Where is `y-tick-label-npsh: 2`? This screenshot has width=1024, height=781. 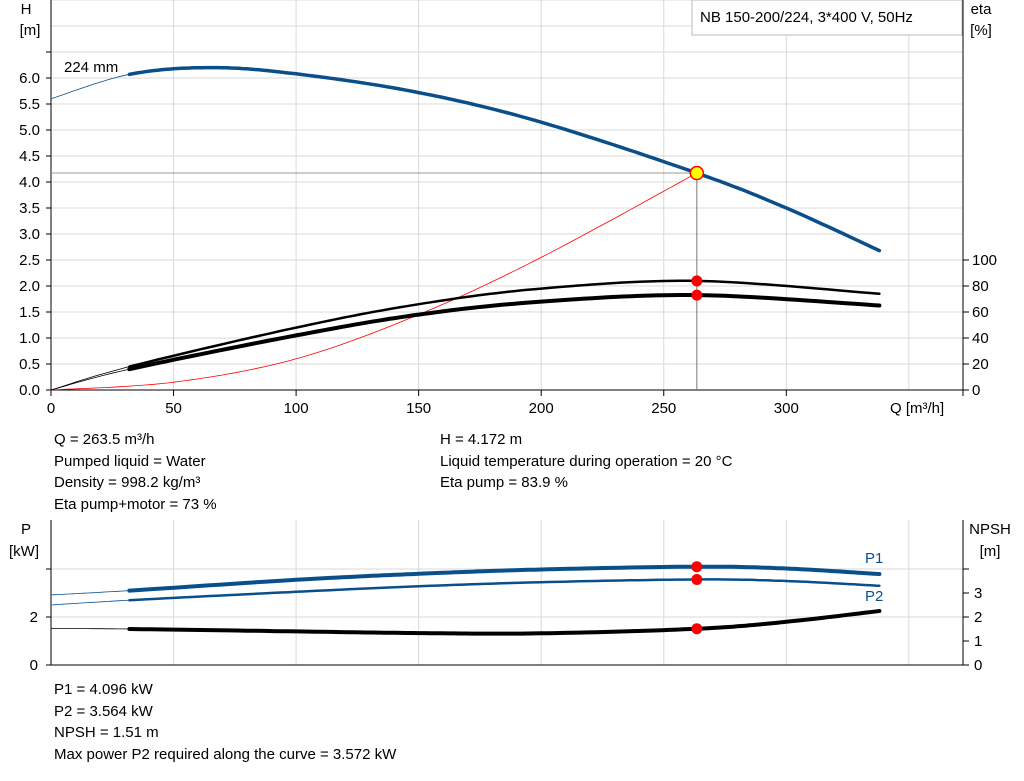
y-tick-label-npsh: 2 is located at coordinates (978, 617).